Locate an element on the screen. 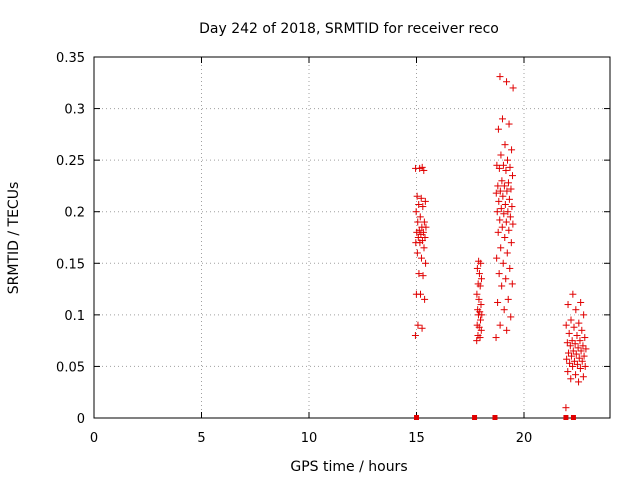  x-tick-label: 20 is located at coordinates (524, 438).